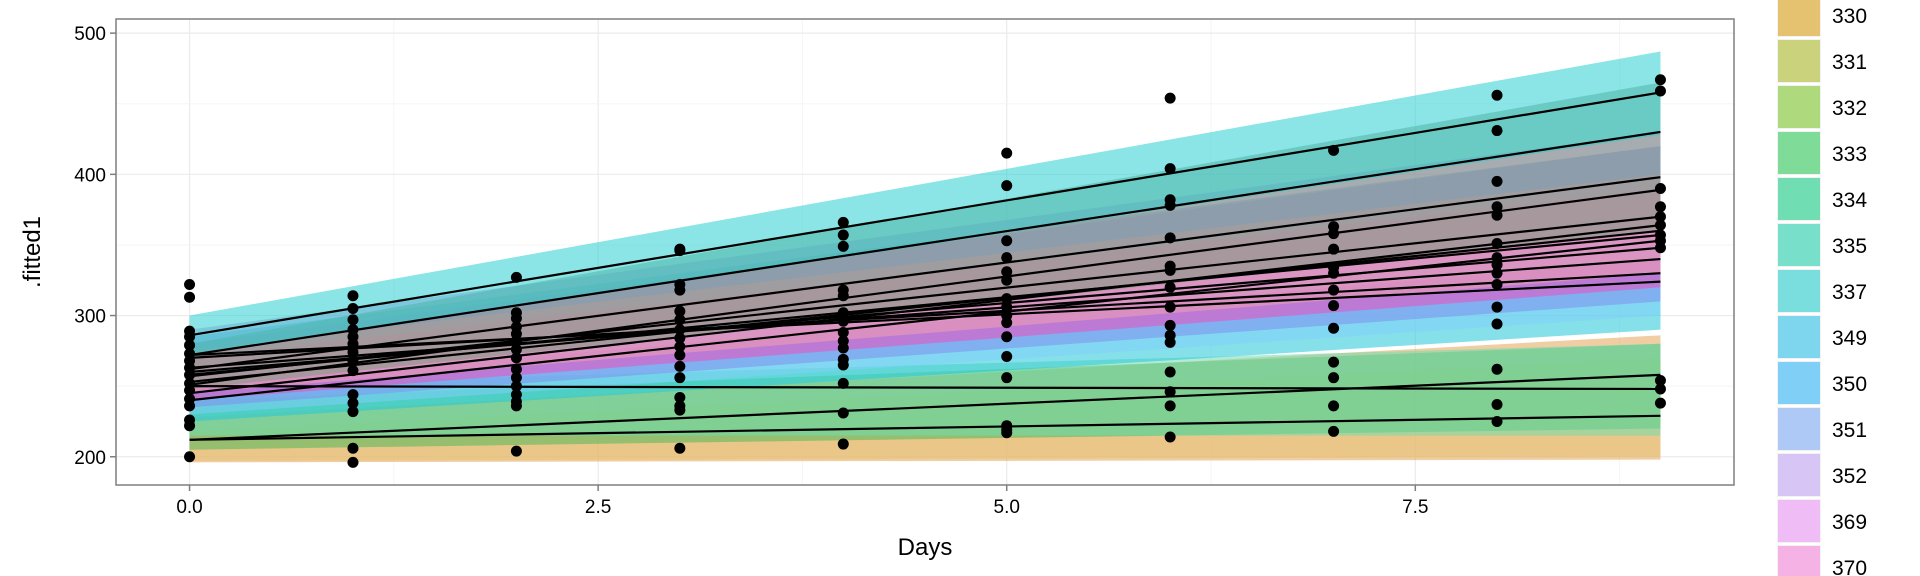  I want to click on legend-label: 337, so click(1849, 292).